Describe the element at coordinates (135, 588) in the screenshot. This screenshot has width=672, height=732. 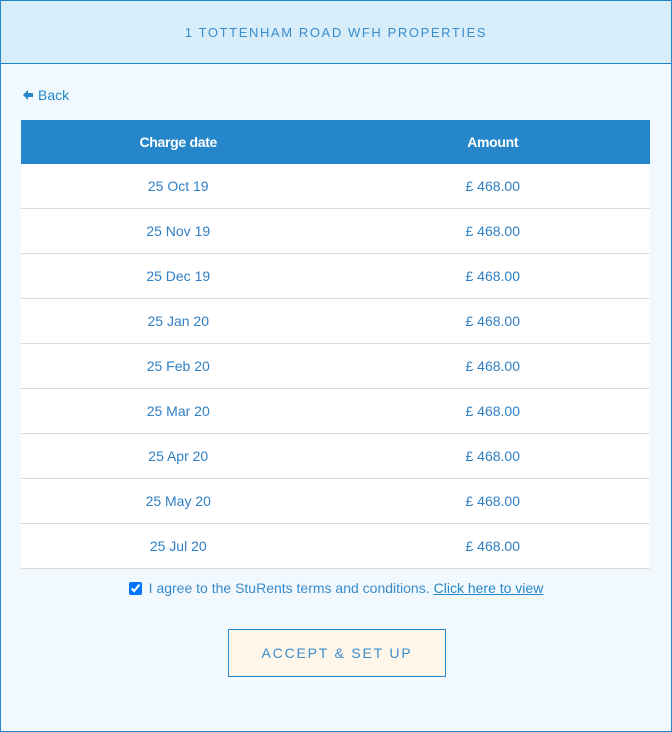
I see `terms-checkbox` at that location.